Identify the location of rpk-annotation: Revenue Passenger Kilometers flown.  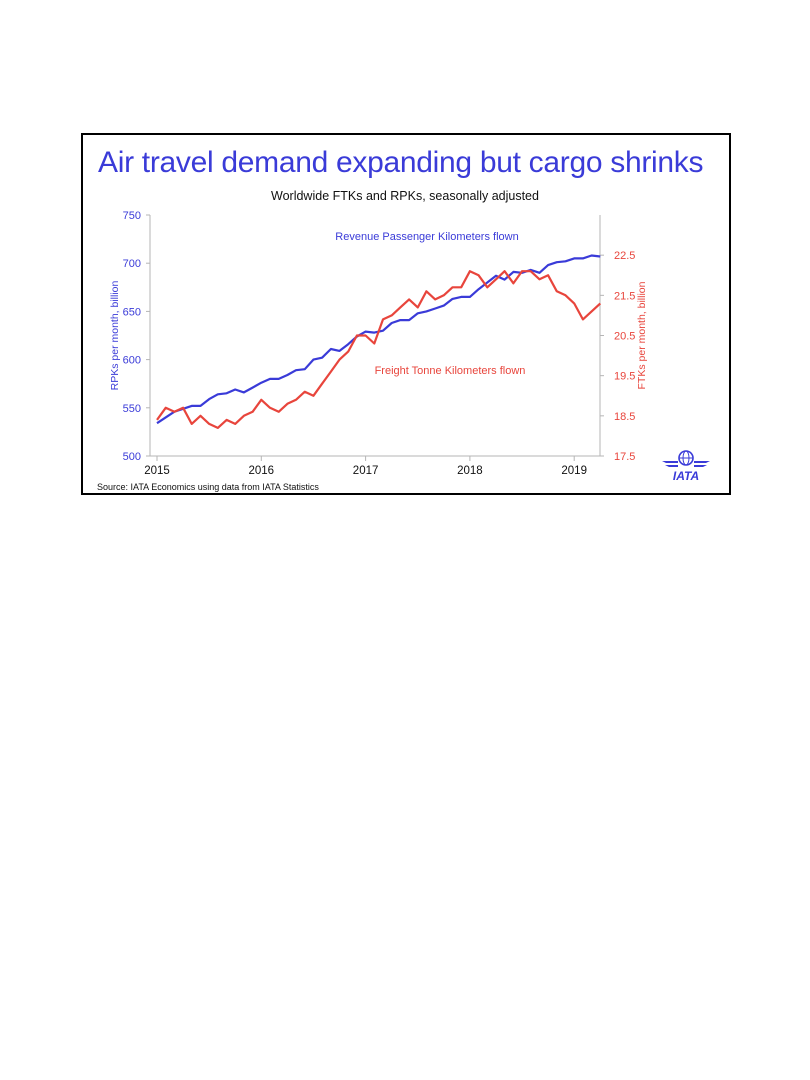
(426, 237).